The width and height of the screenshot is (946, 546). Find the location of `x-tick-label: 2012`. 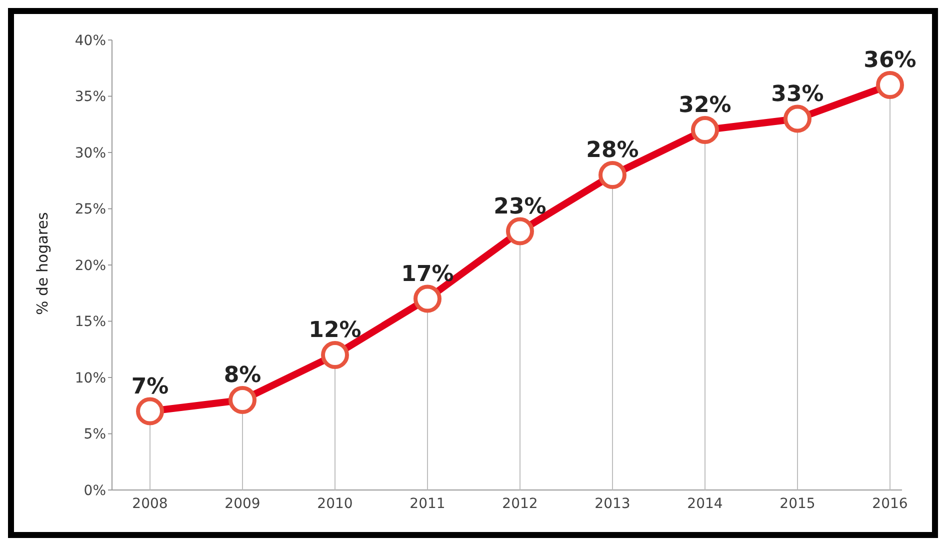

x-tick-label: 2012 is located at coordinates (520, 504).